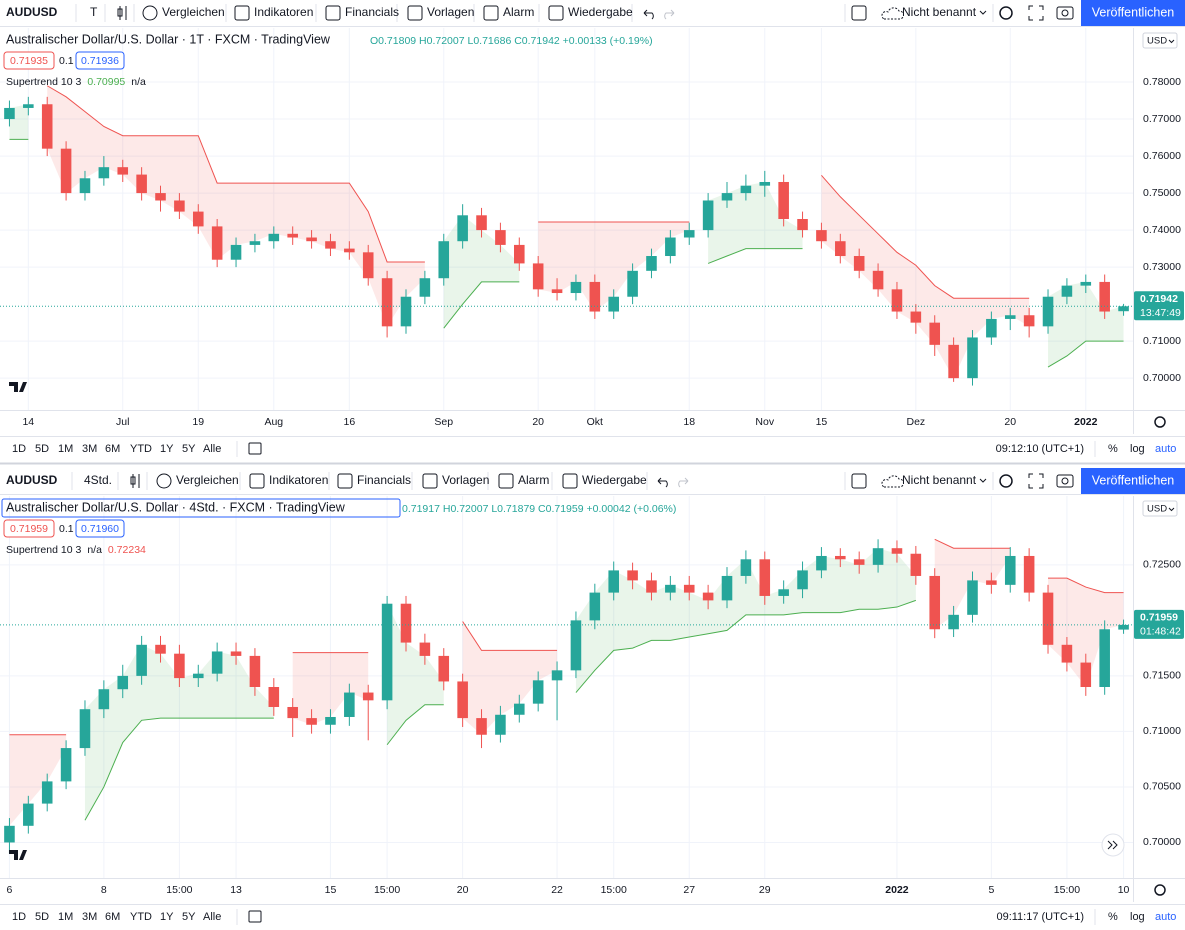 Image resolution: width=1185 pixels, height=930 pixels. I want to click on spread: 0.1, so click(66, 529).